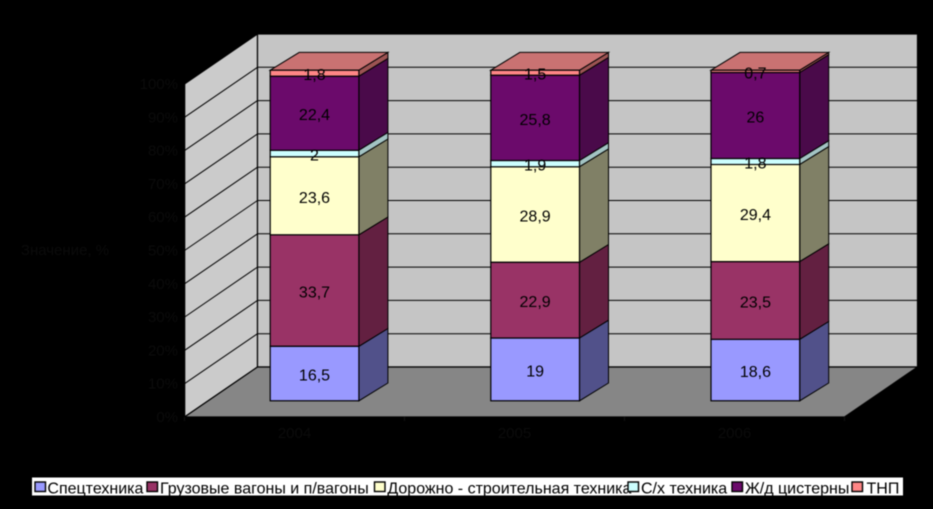 This screenshot has width=933, height=509. What do you see at coordinates (314, 376) in the screenshot?
I see `svg-text: 16,5` at bounding box center [314, 376].